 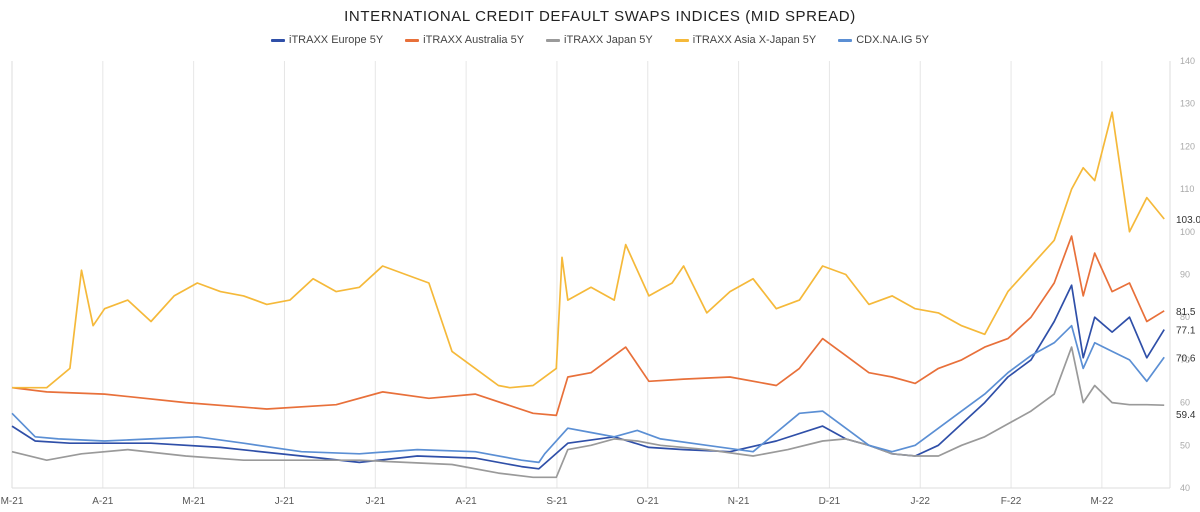 I want to click on legend-swatch-itraxx-asia-x-japan, so click(x=681, y=40).